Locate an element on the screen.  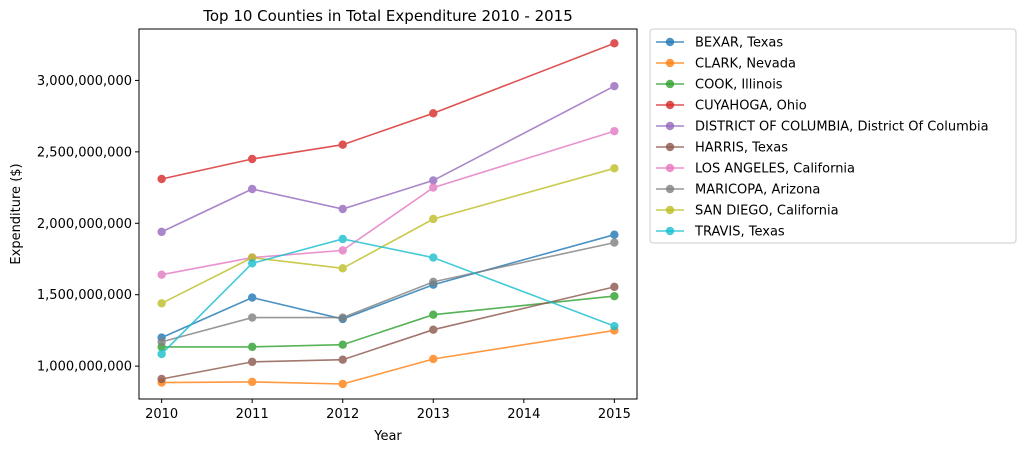
legend-item: COOK, Illinois is located at coordinates (719, 85).